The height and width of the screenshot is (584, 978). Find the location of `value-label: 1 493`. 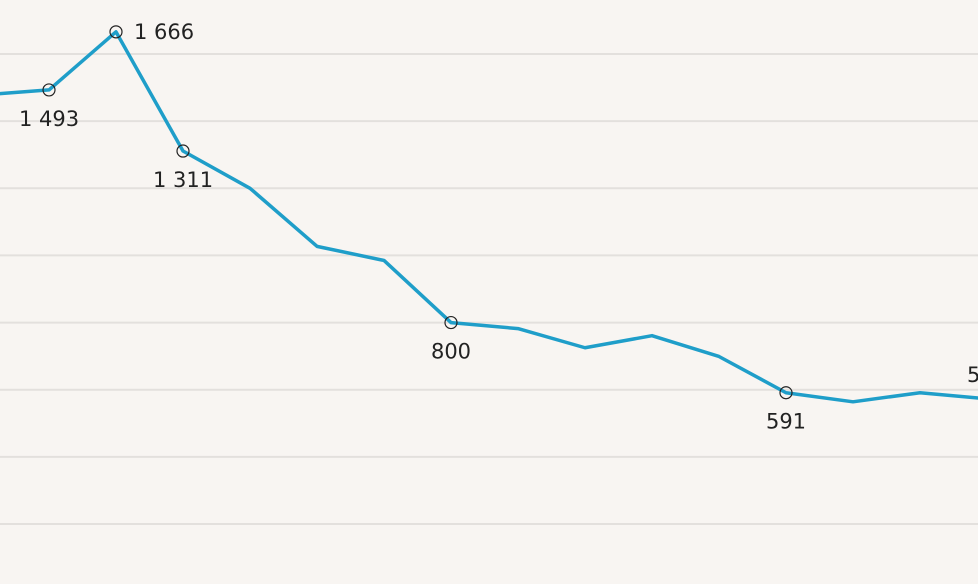

value-label: 1 493 is located at coordinates (49, 119).